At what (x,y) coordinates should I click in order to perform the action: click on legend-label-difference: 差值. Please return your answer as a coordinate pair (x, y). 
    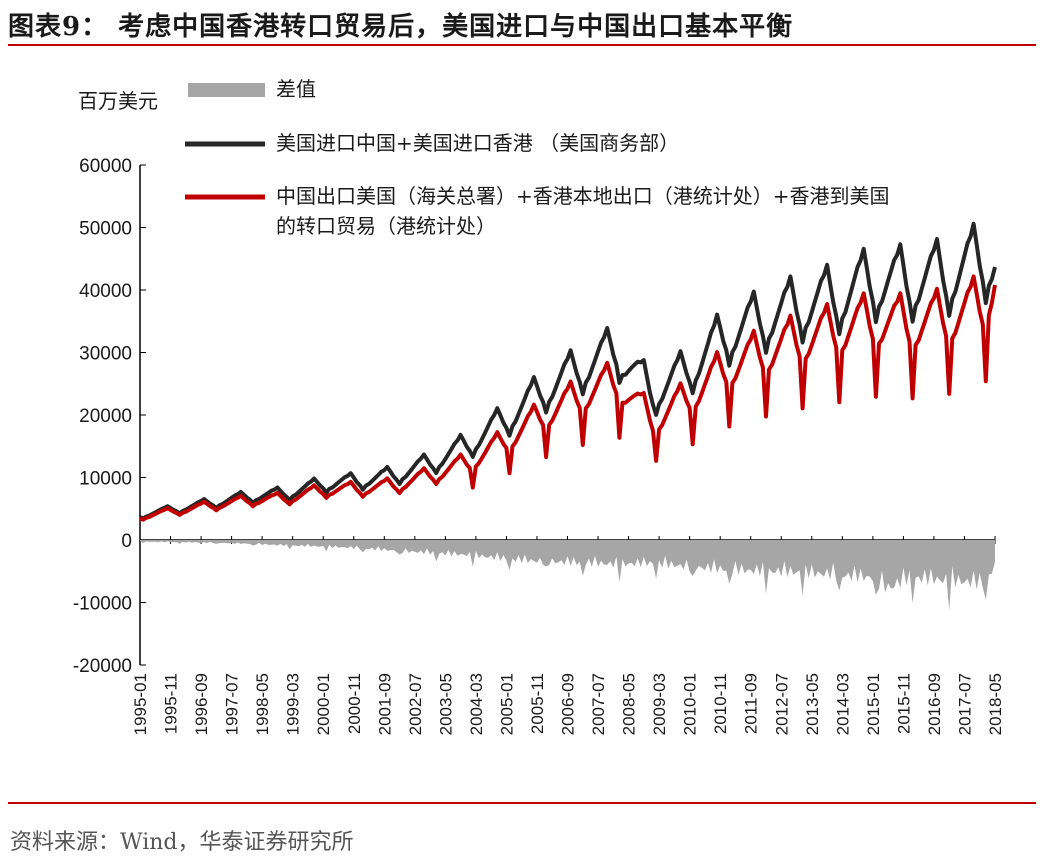
    Looking at the image, I should click on (296, 89).